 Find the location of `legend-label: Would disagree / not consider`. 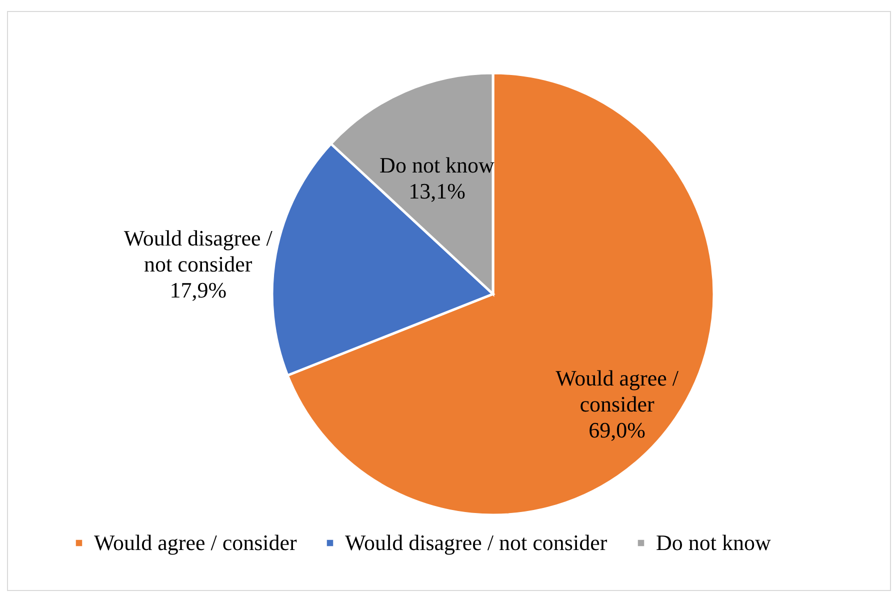

legend-label: Would disagree / not consider is located at coordinates (476, 542).